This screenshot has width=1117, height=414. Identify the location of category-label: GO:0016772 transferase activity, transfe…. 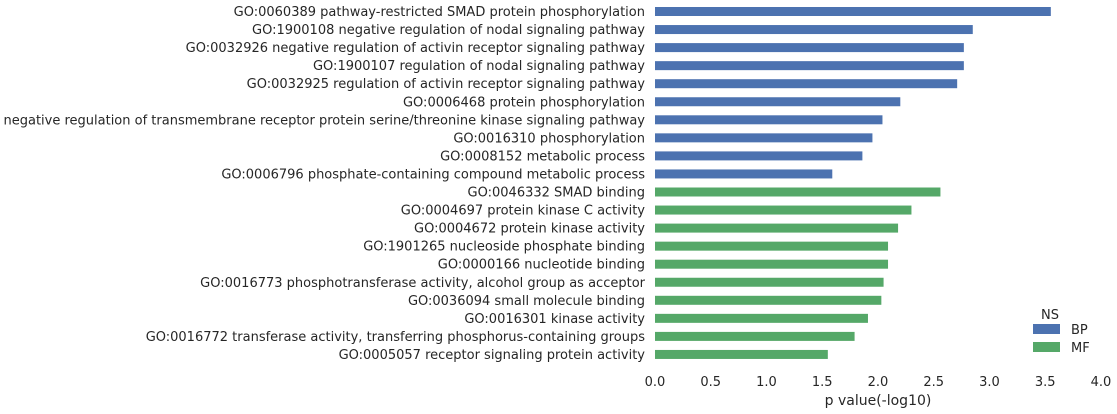
(396, 337).